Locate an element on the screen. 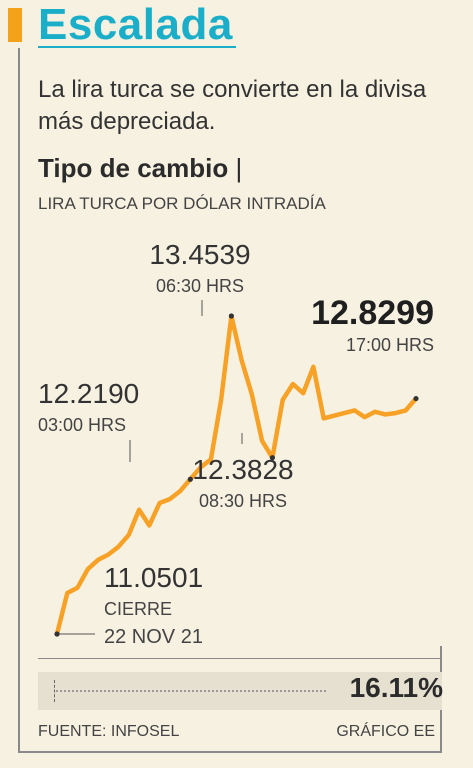 The image size is (473, 768). annotation-value: 12.2190 is located at coordinates (88, 393).